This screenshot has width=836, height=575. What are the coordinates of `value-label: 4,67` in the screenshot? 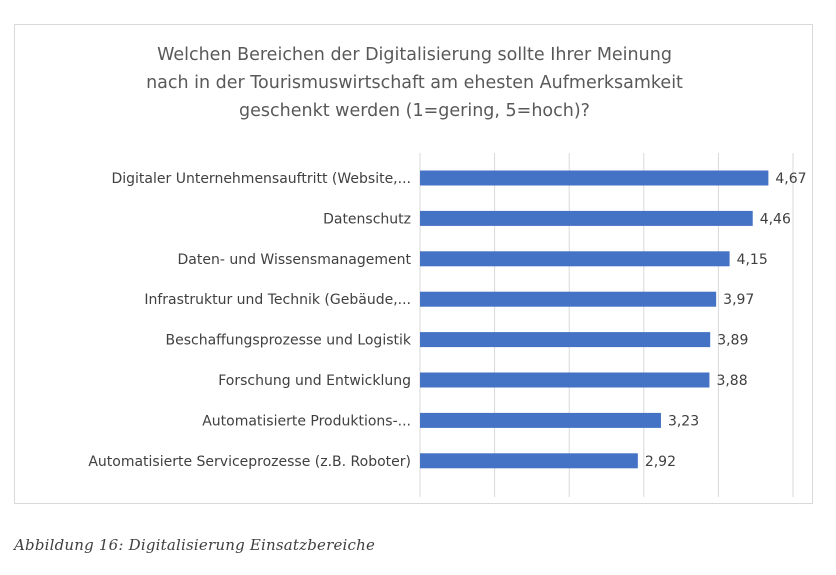 It's located at (790, 179).